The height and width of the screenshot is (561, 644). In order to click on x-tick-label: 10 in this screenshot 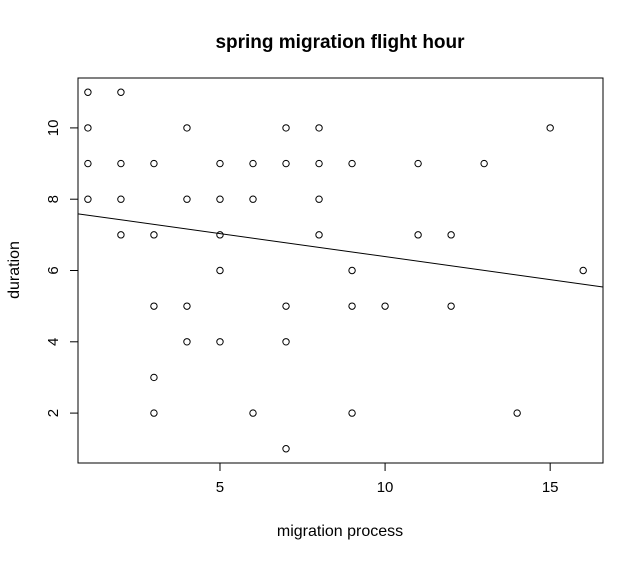, I will do `click(385, 487)`.